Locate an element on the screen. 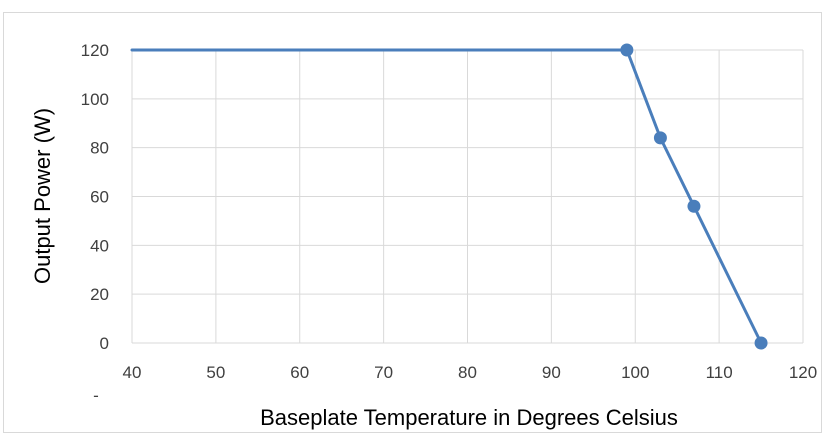  x-tick-label: 120 is located at coordinates (803, 372).